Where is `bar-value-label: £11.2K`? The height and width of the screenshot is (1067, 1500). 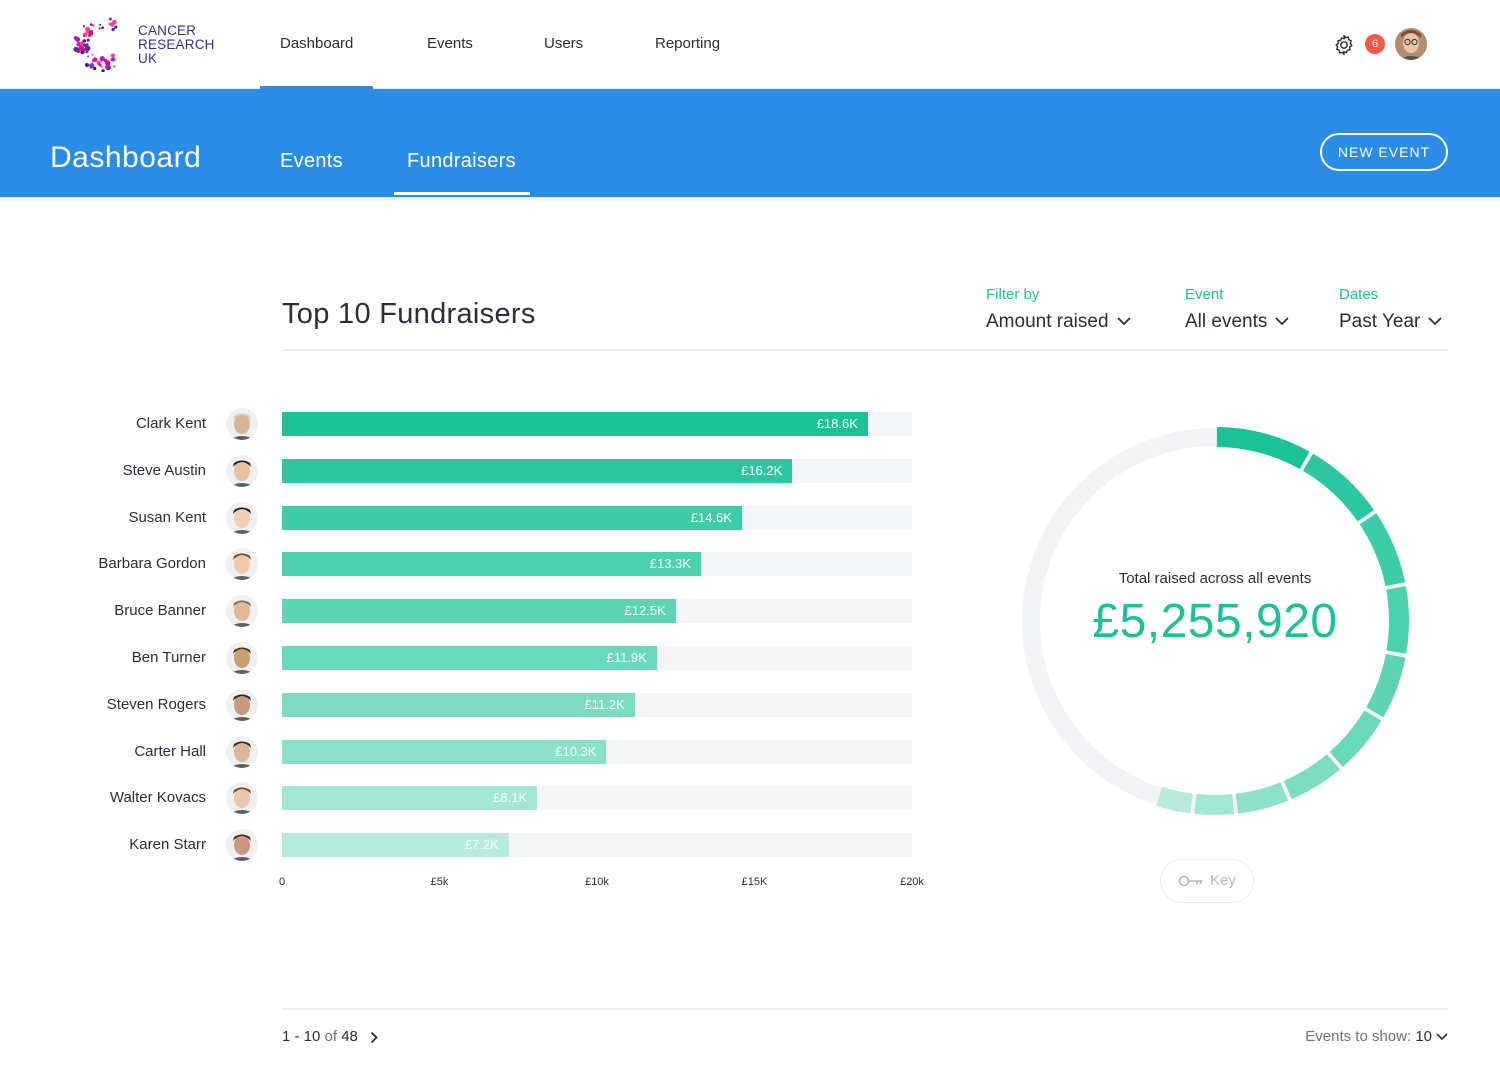 bar-value-label: £11.2K is located at coordinates (604, 704).